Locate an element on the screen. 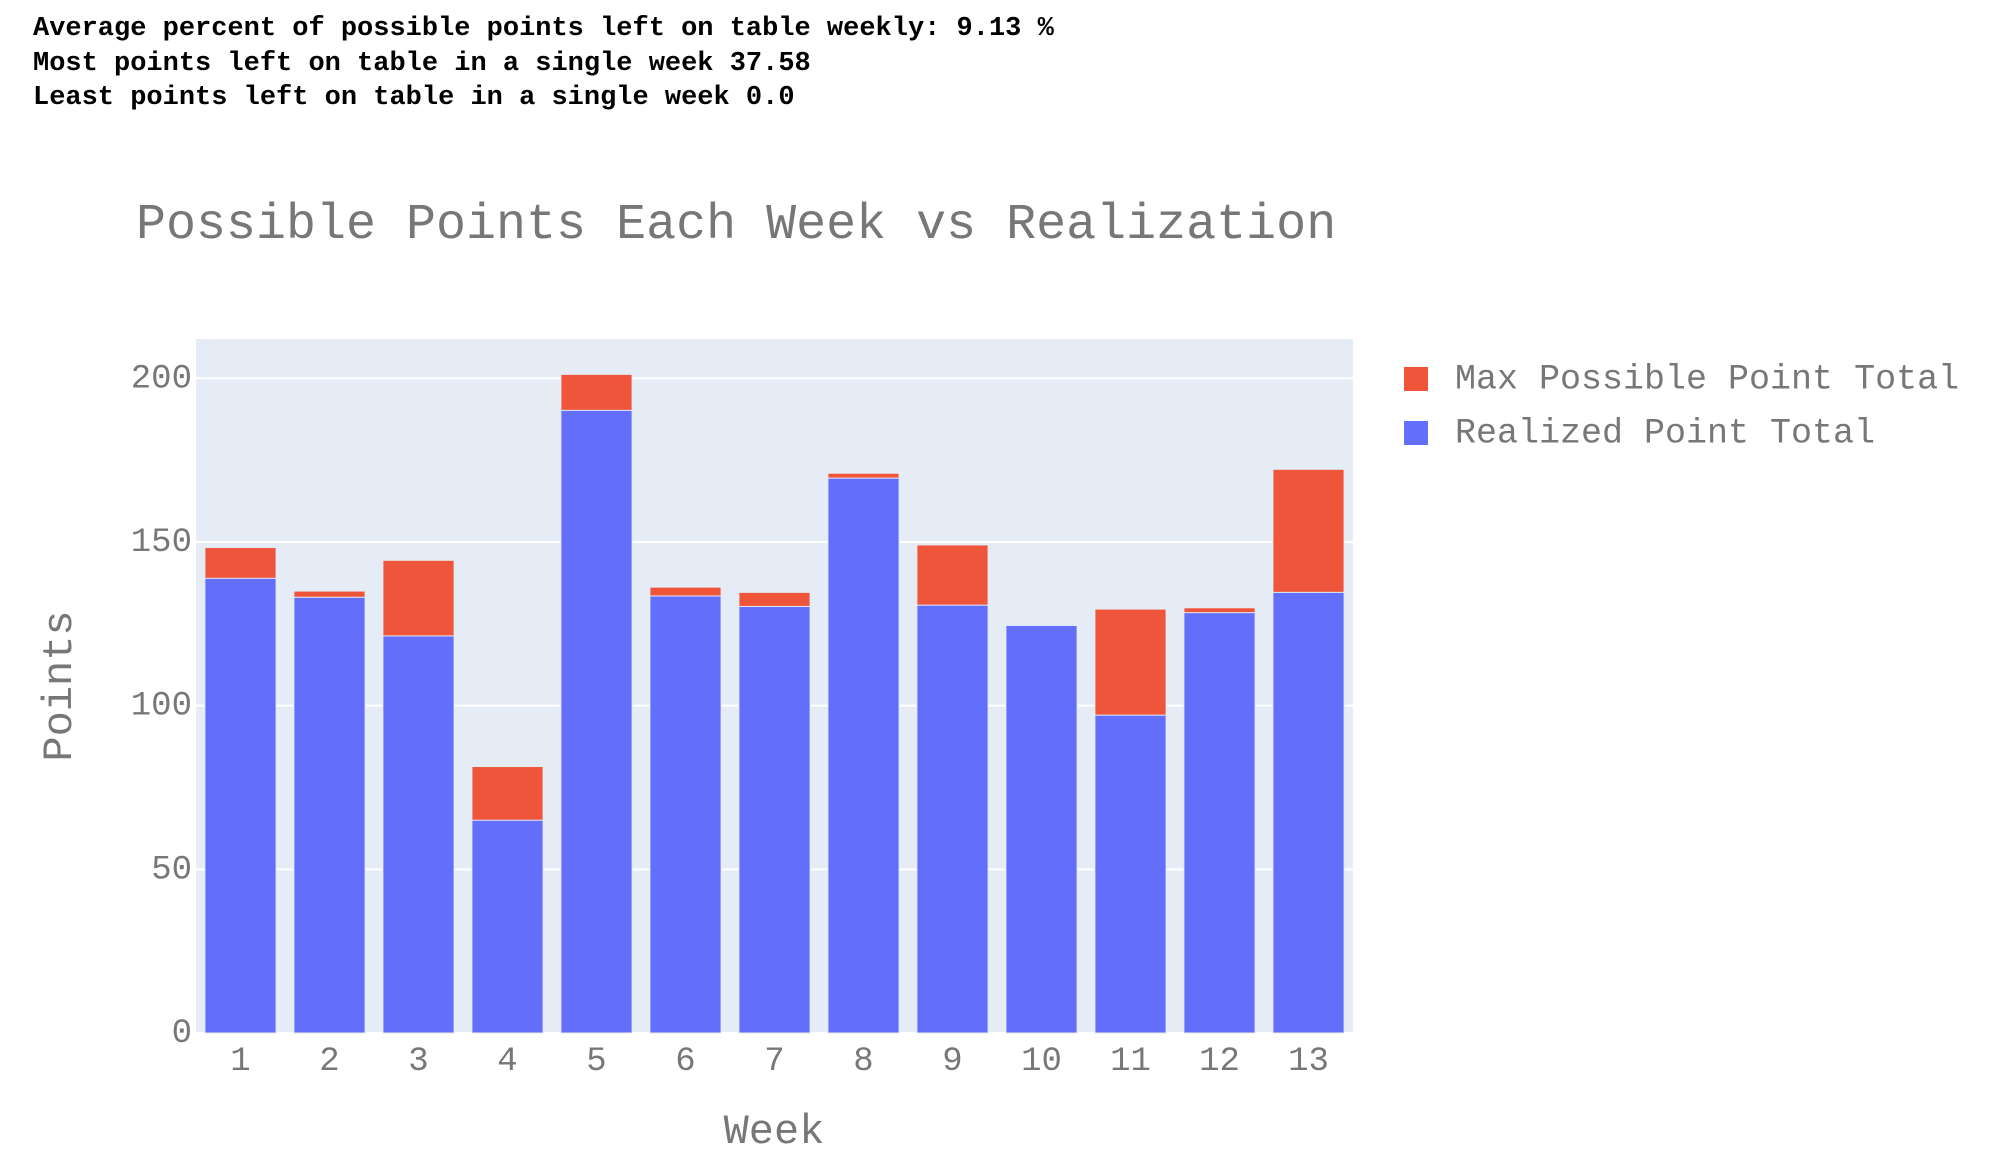 This screenshot has width=1996, height=1170. x-tick-label: 4 is located at coordinates (507, 1062).